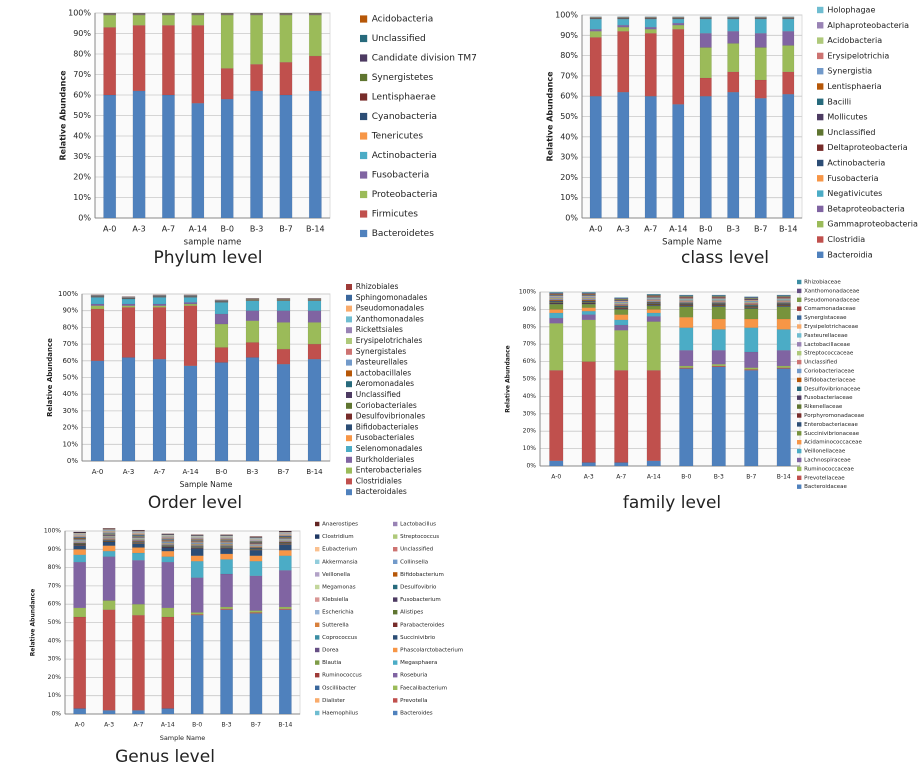 Image resolution: width=923 pixels, height=778 pixels. Describe the element at coordinates (431, 651) in the screenshot. I see `legend-label: Phascolarctobacterium` at that location.